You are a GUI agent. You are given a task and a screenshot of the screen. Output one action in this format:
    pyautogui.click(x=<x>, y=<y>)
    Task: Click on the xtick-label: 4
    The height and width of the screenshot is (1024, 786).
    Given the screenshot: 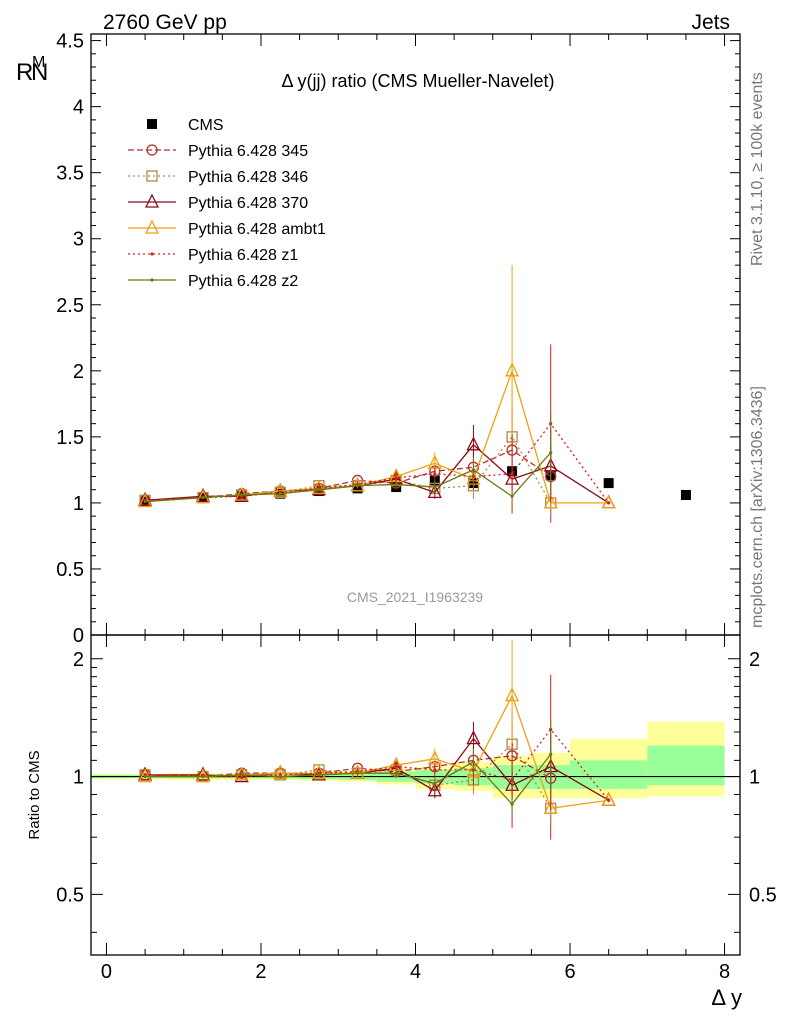 What is the action you would take?
    pyautogui.click(x=415, y=972)
    